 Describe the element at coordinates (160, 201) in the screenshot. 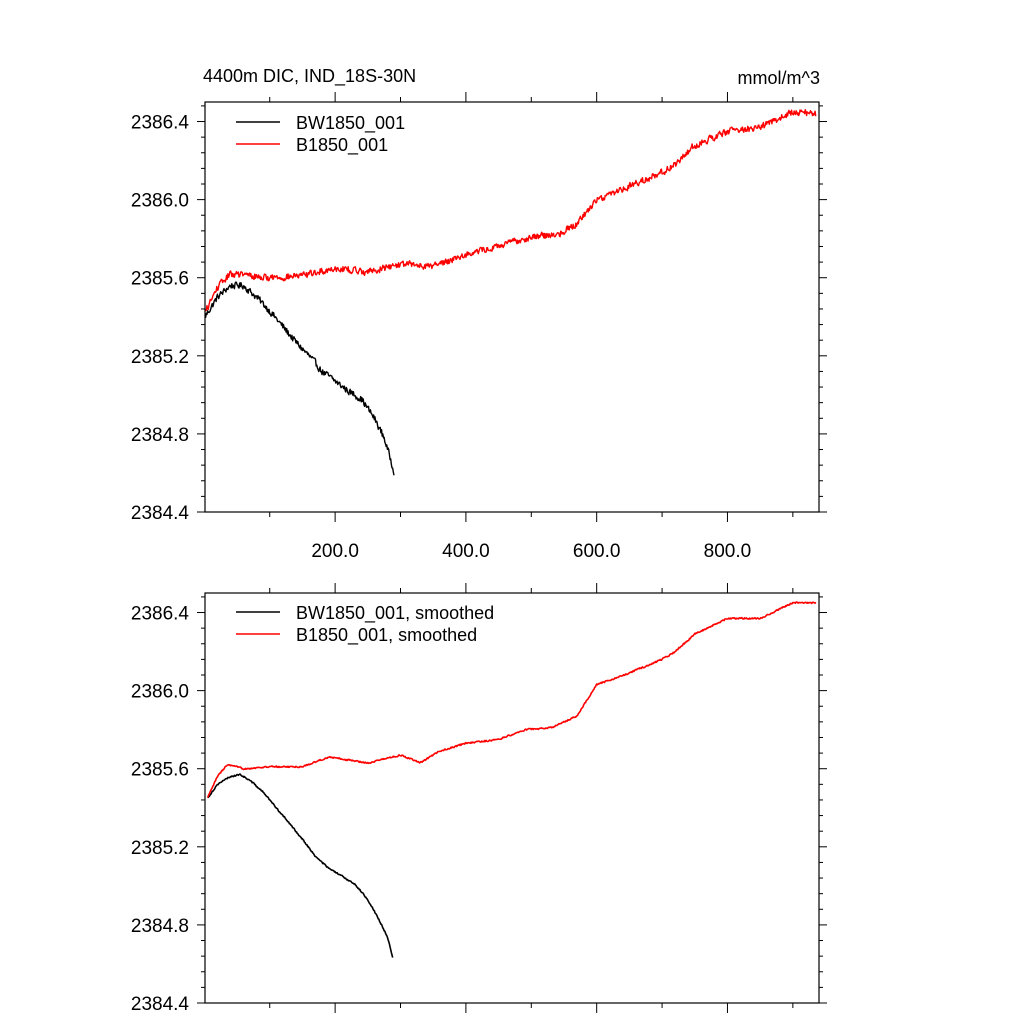

I see `top-ytick-label: 2386.0` at that location.